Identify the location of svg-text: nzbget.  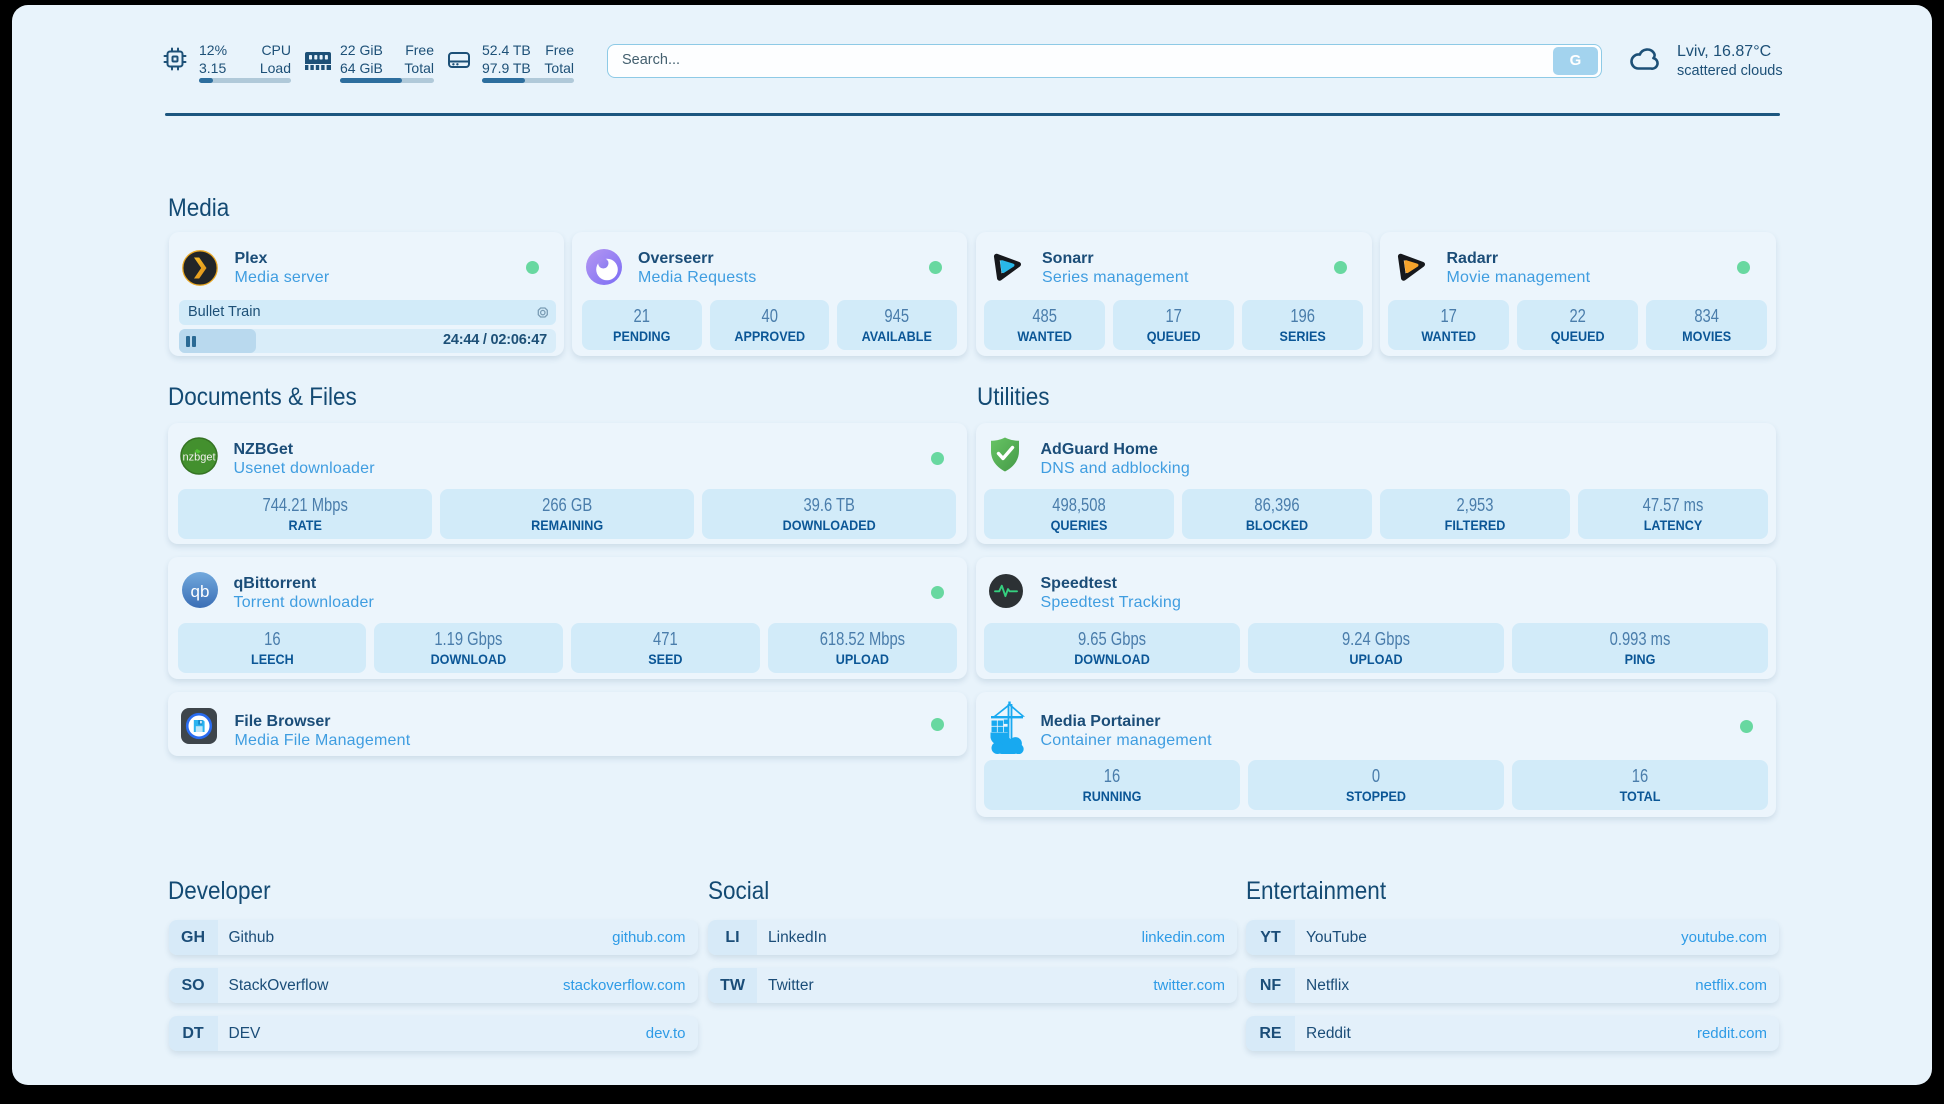
(198, 458).